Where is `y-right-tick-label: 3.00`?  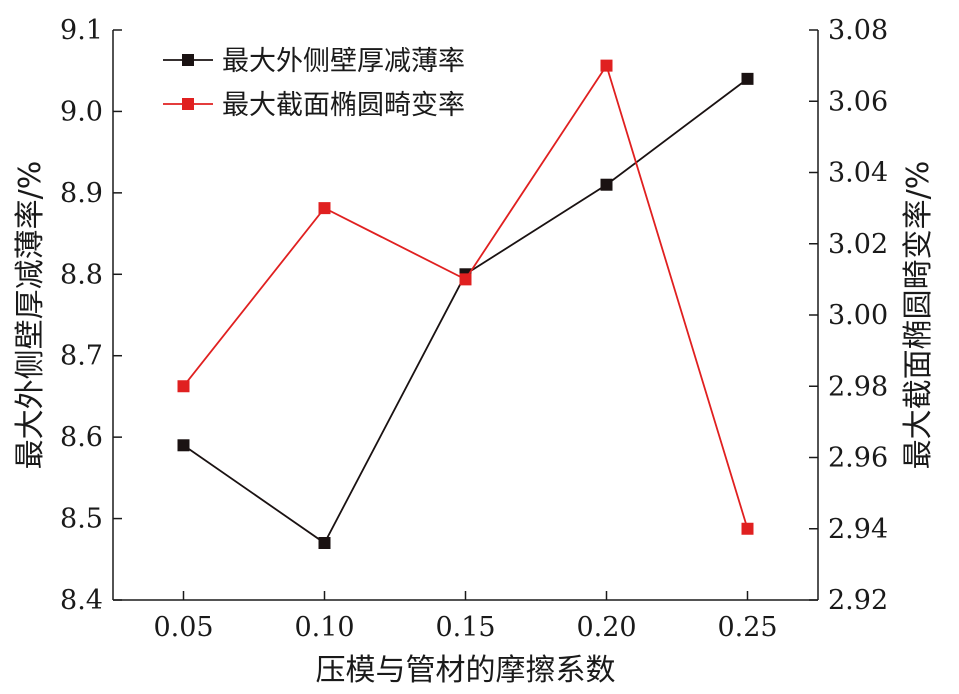
y-right-tick-label: 3.00 is located at coordinates (858, 315).